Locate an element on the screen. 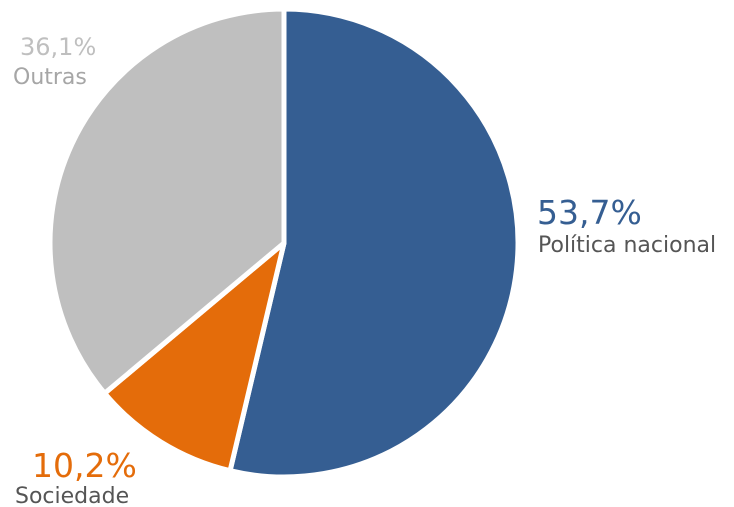 This screenshot has width=734, height=507. slice-value-label-politica-nacional: 53,7% is located at coordinates (589, 212).